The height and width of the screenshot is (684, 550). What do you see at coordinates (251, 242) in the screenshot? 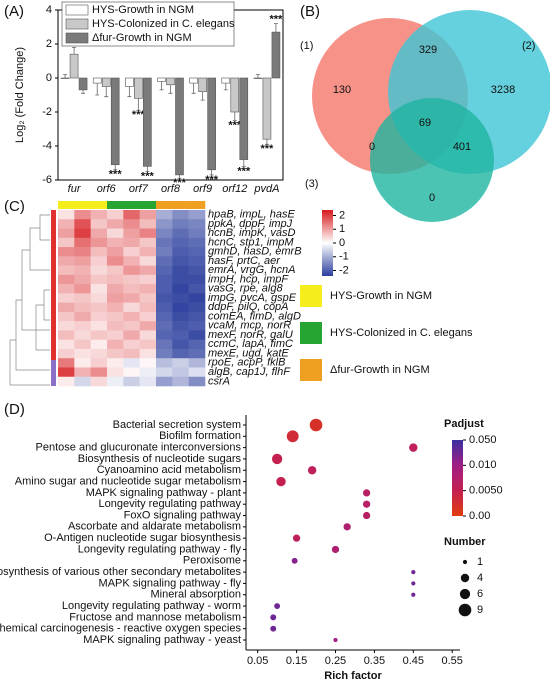
I see `row-label: hcnC, stp1, impM` at bounding box center [251, 242].